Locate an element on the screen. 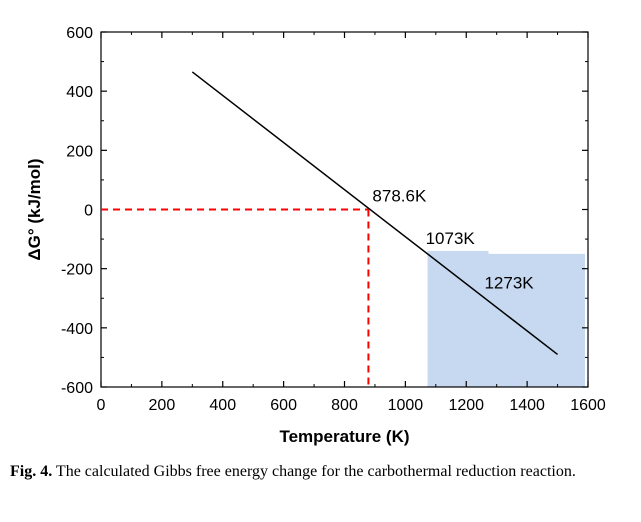 The height and width of the screenshot is (522, 641). x-tick-label: 1200 is located at coordinates (466, 405).